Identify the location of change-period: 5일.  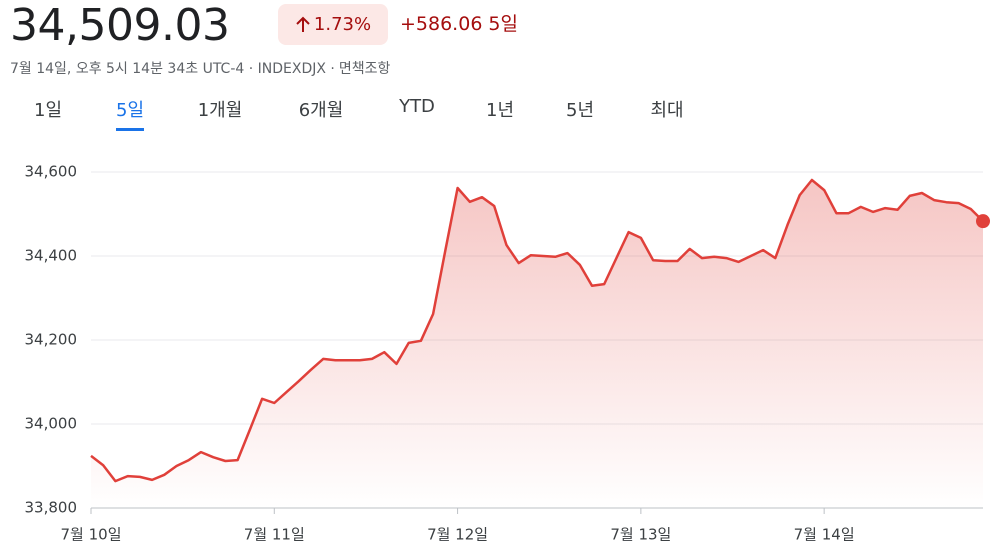
(503, 24).